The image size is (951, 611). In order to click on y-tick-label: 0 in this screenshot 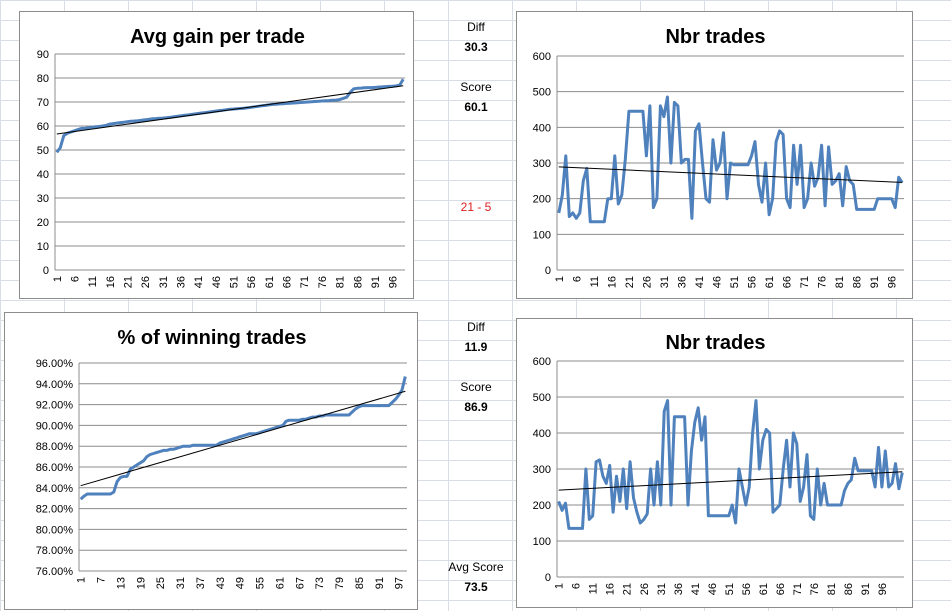, I will do `click(548, 578)`.